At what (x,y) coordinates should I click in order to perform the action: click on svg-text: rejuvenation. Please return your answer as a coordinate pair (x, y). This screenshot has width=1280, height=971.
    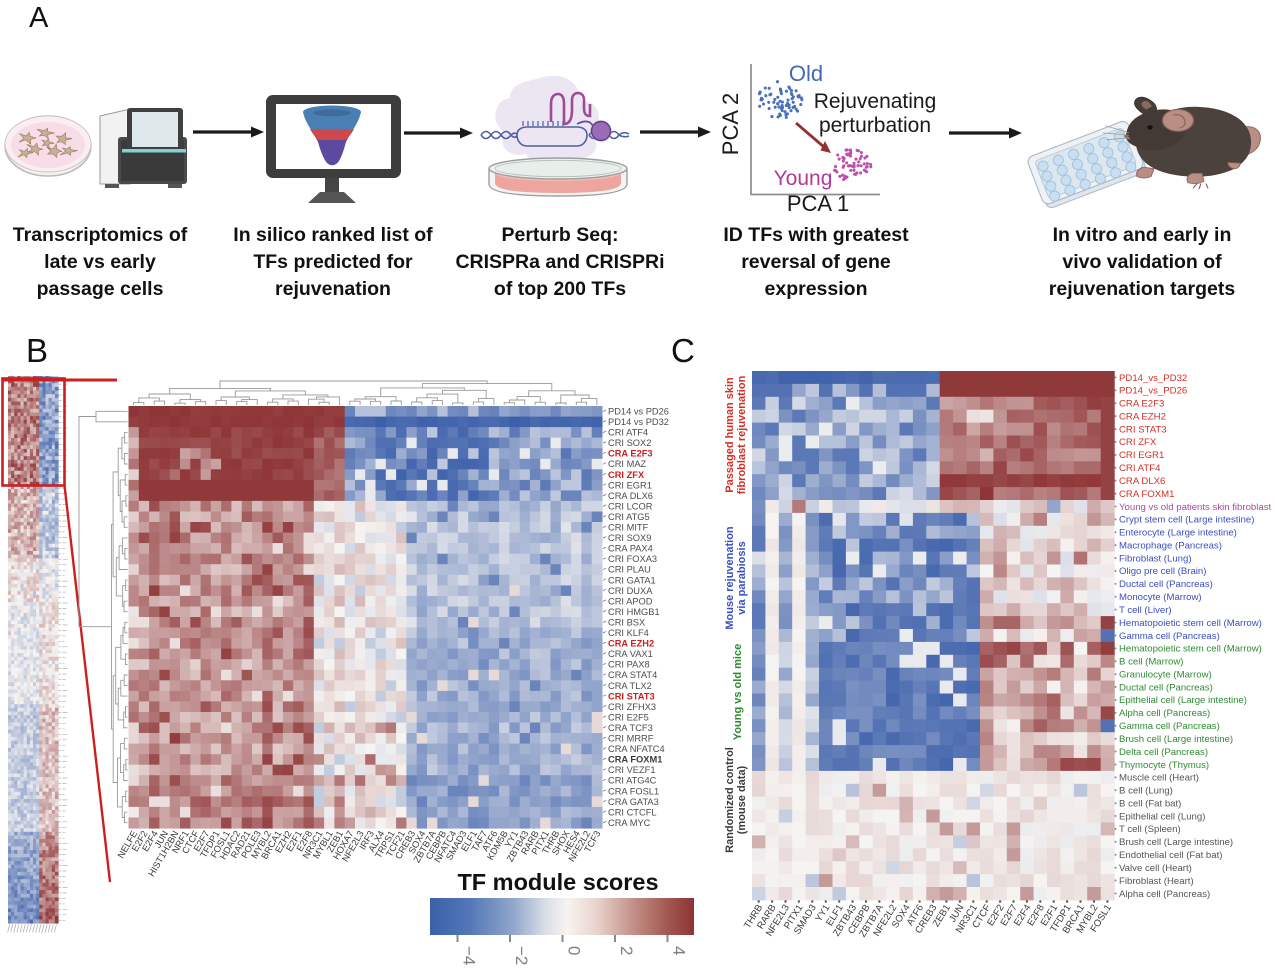
    Looking at the image, I should click on (333, 289).